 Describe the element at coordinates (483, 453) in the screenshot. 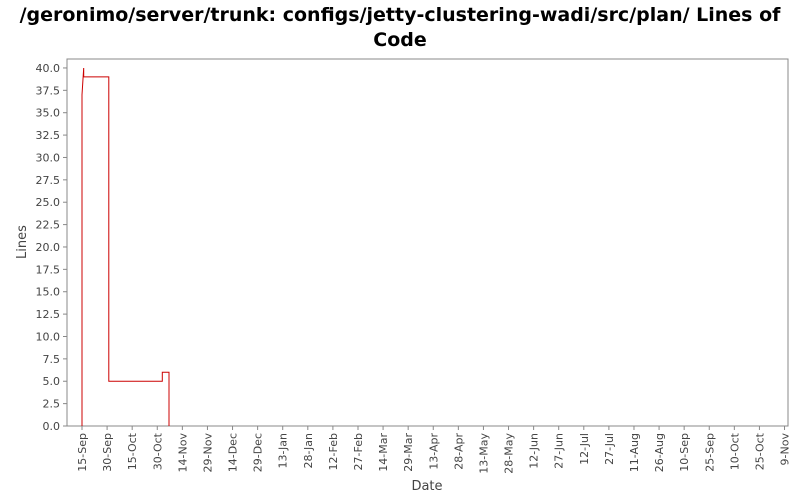

I see `x-tick-label: 13-May` at that location.